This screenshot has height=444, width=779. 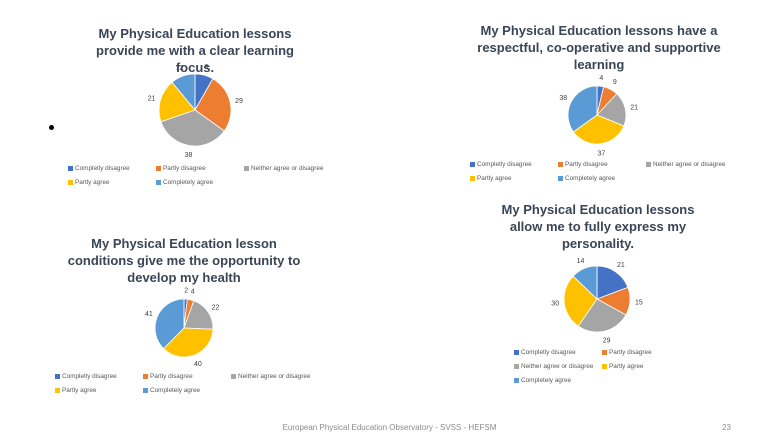 What do you see at coordinates (581, 261) in the screenshot?
I see `chart-4-label-completely-agree: 14` at bounding box center [581, 261].